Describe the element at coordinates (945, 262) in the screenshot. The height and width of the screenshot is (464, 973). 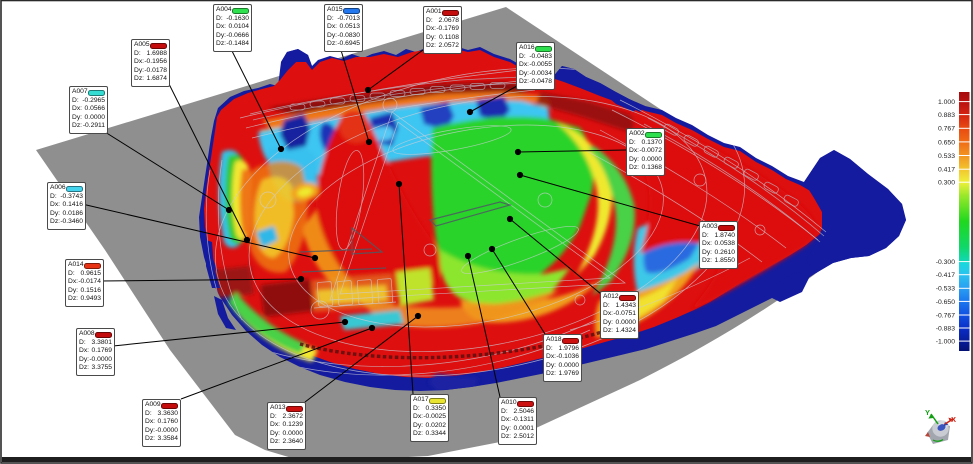
I see `svg-text: -0.300` at that location.